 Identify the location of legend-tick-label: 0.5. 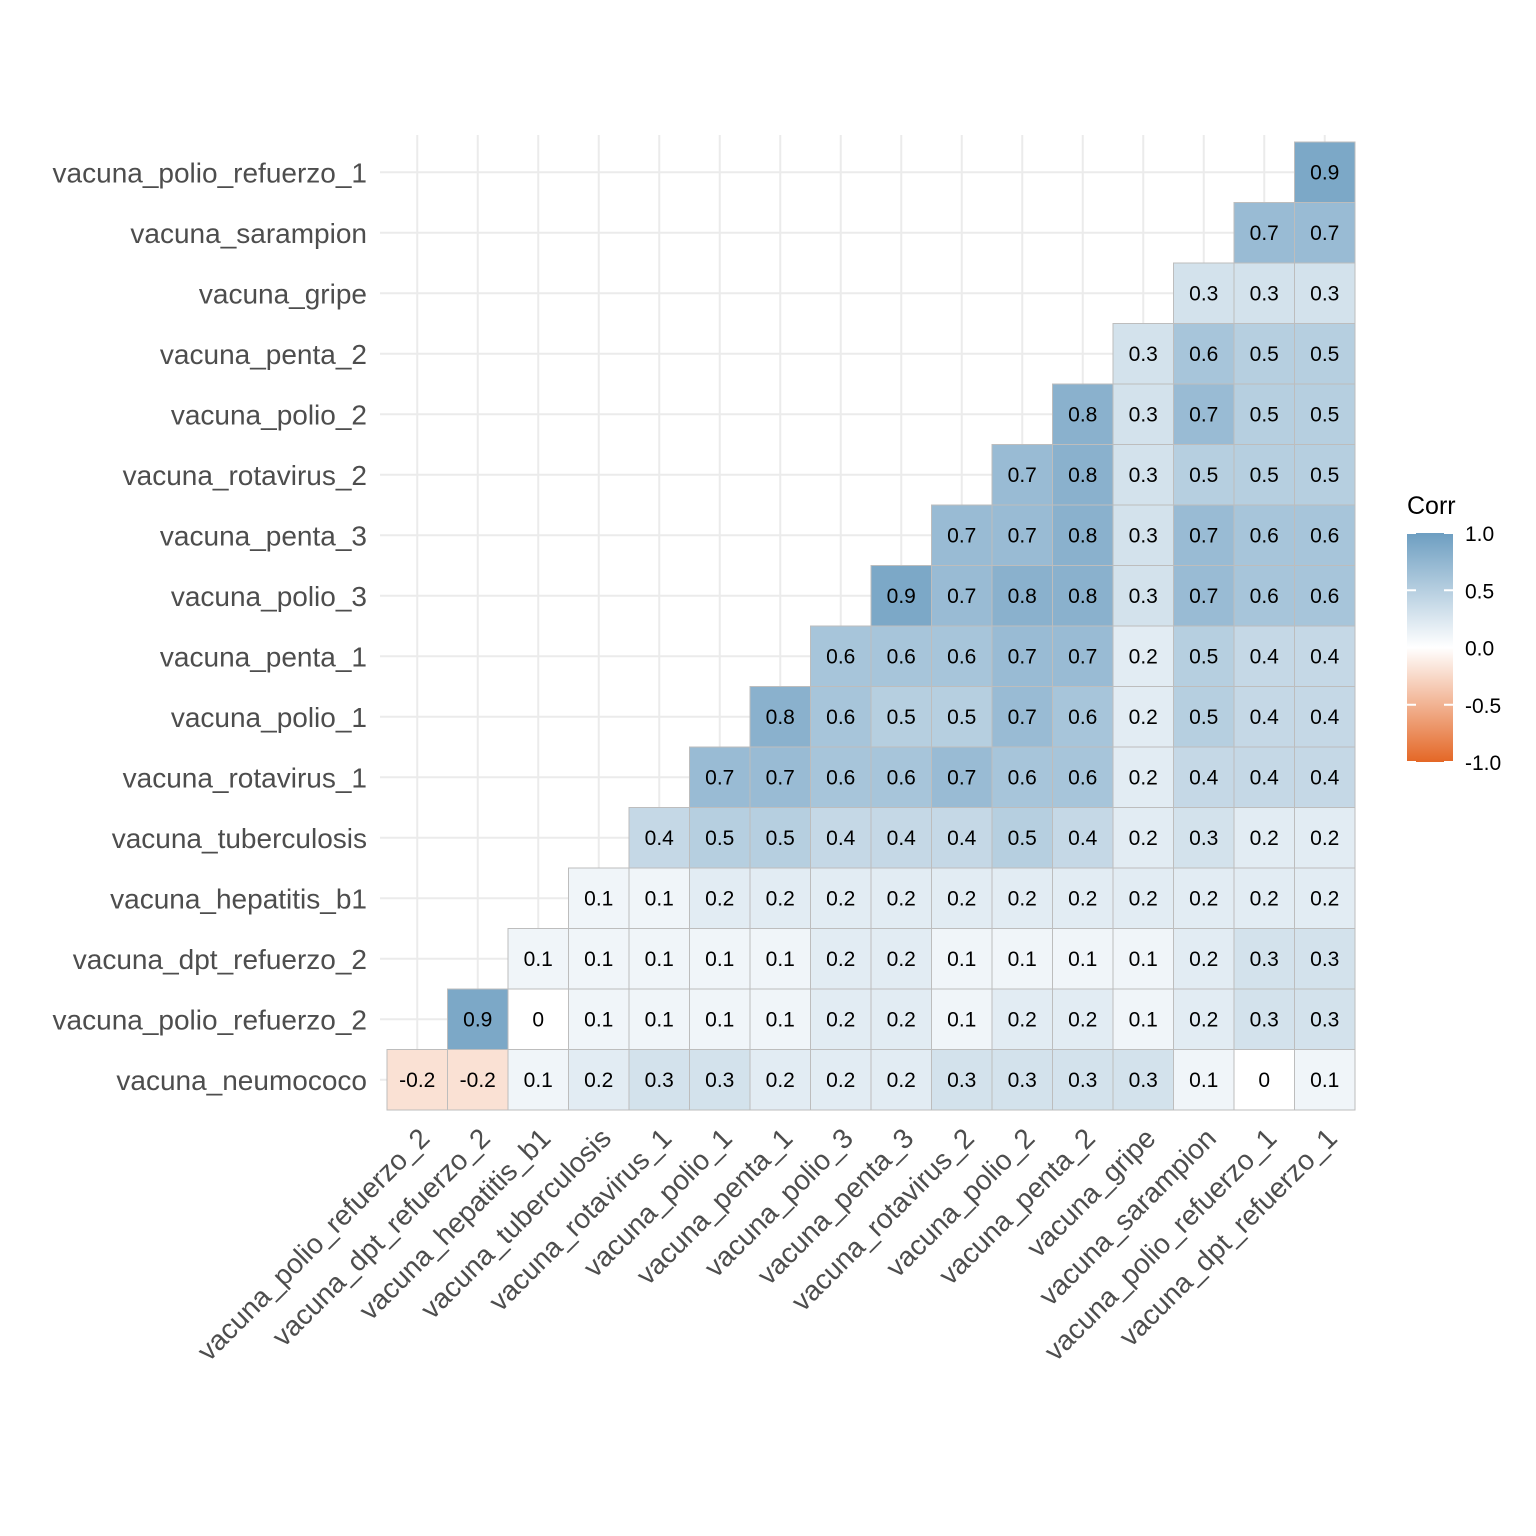
(1479, 591).